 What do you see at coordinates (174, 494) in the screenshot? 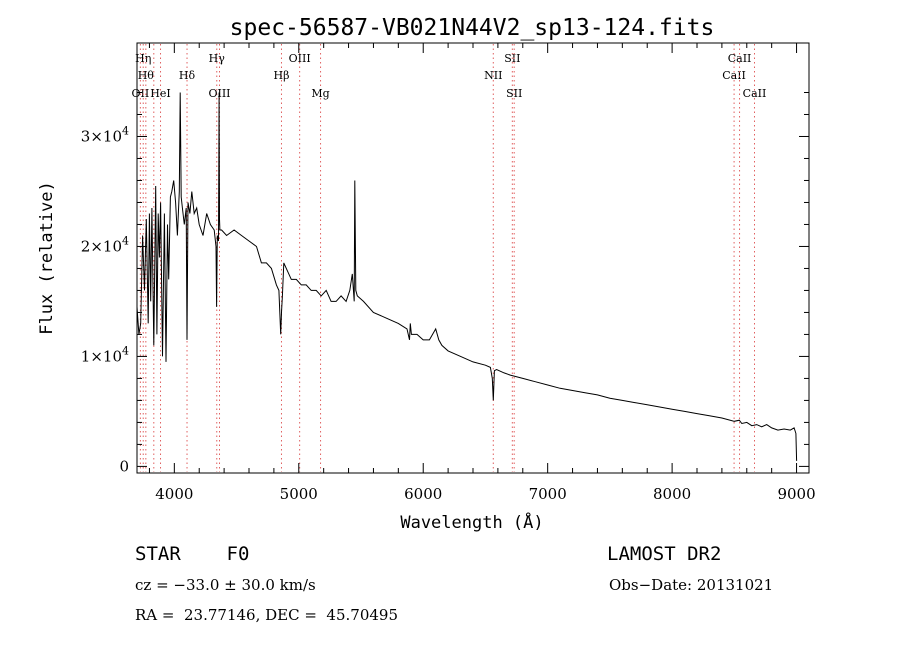
I see `x-tick-label: 4000` at bounding box center [174, 494].